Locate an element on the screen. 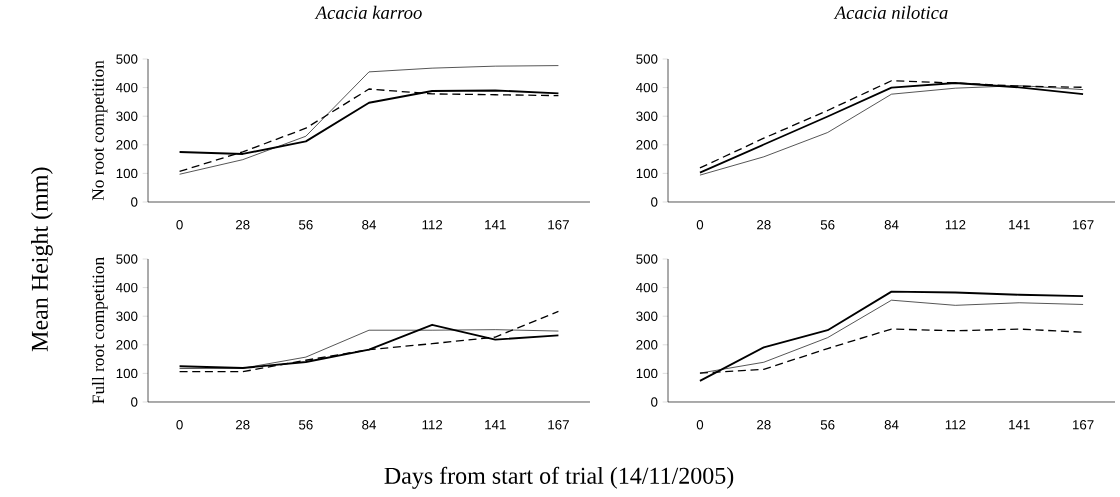  text: Days from start of trial (14/11/2005) is located at coordinates (559, 477).